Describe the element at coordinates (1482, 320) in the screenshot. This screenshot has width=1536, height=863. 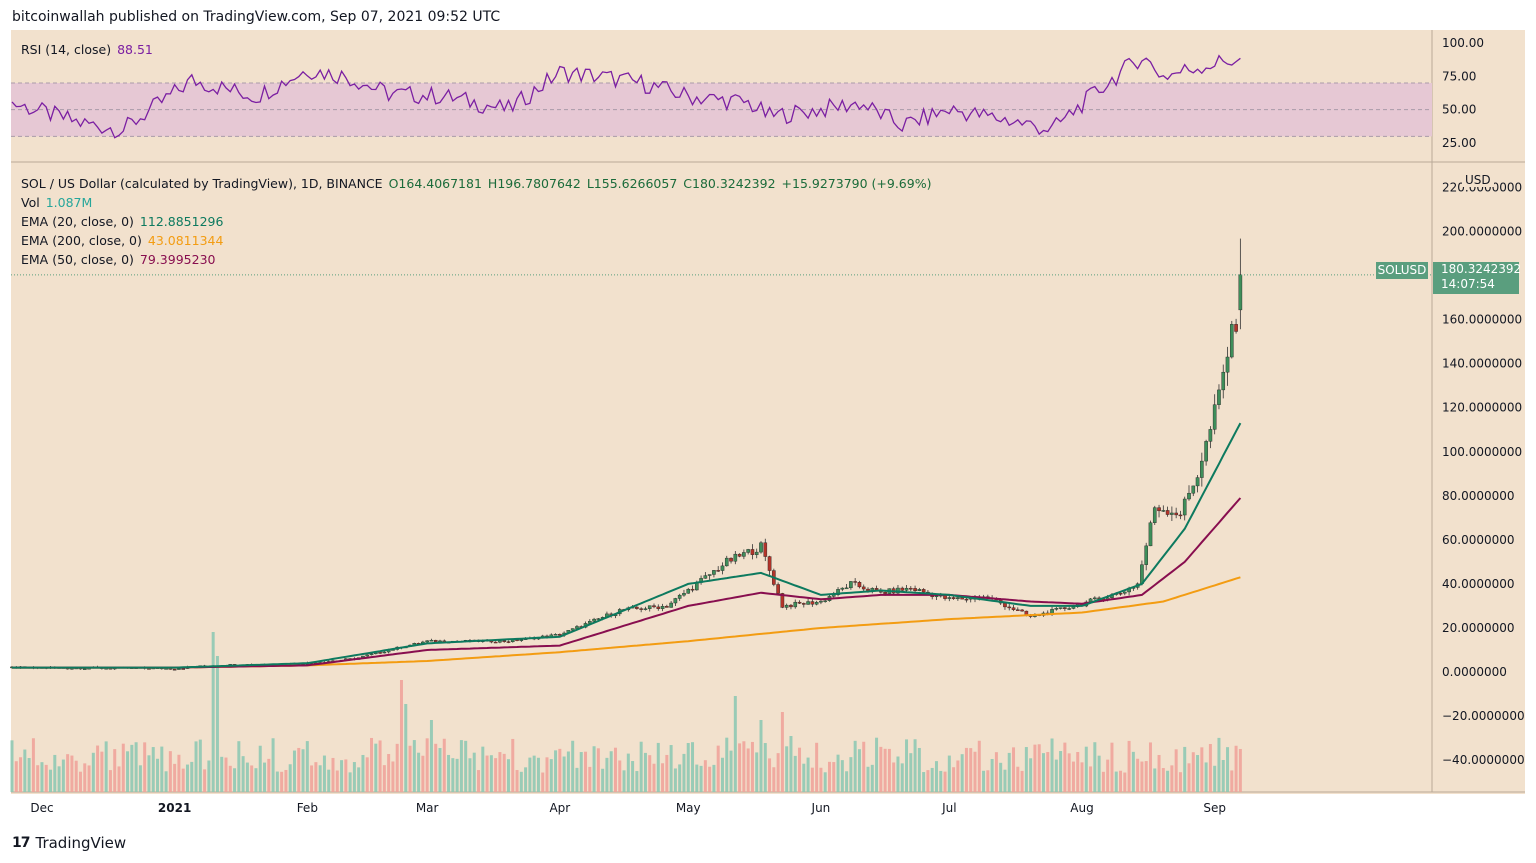
I see `price-tick-label: 160.0000000` at that location.